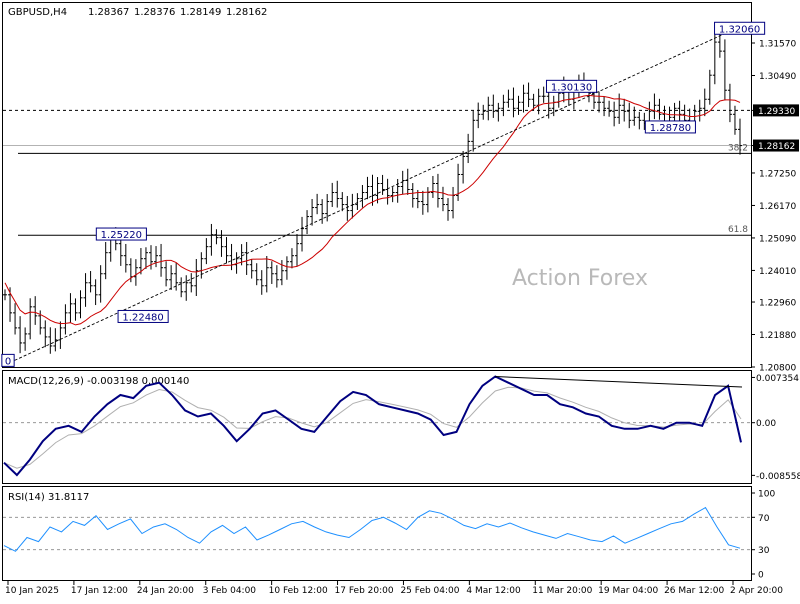  Describe the element at coordinates (777, 174) in the screenshot. I see `price-tick-label: 1.27250` at that location.